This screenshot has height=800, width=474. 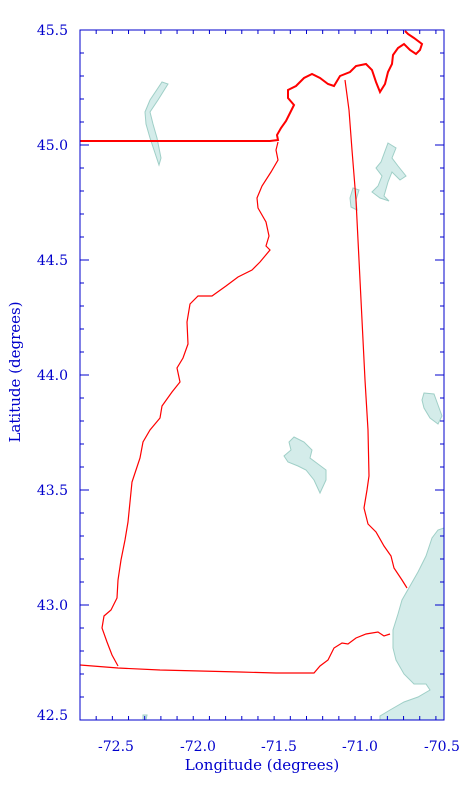 I want to click on maine-border, so click(x=376, y=334).